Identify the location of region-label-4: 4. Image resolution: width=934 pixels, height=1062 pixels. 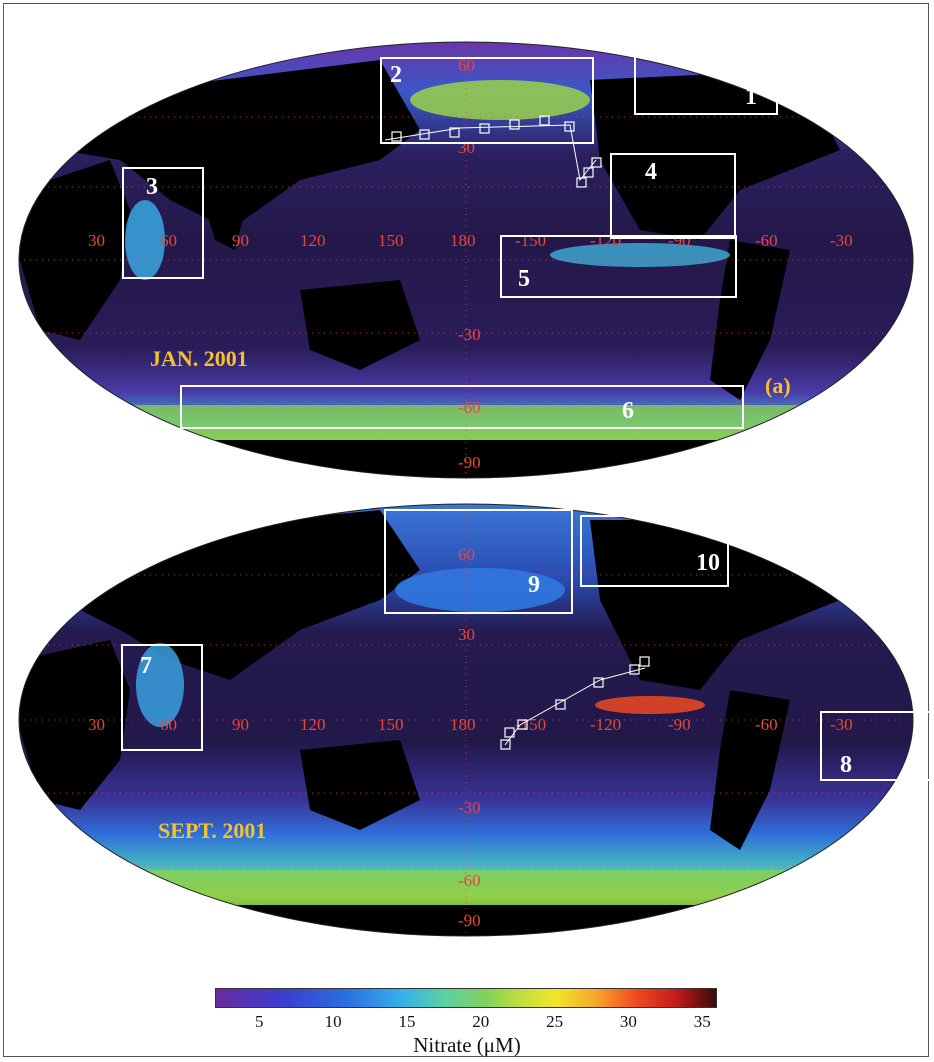
(651, 172).